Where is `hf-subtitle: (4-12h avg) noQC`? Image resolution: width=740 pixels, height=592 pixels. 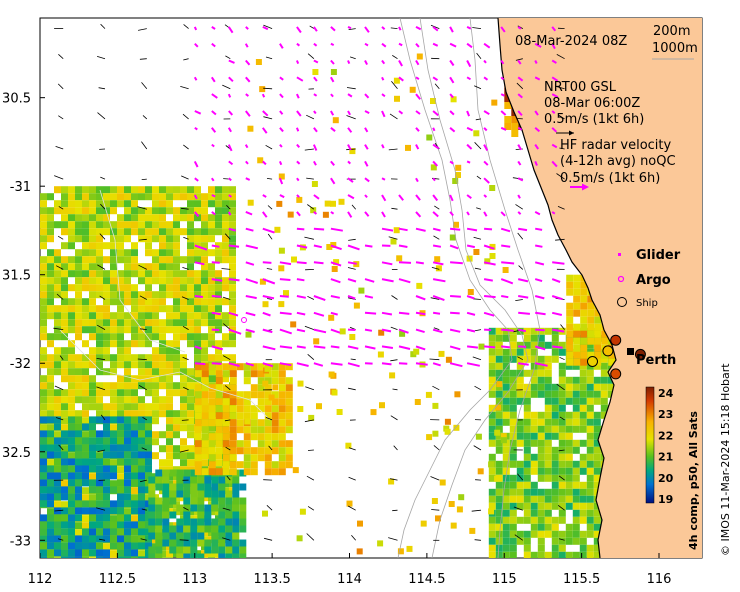 hf-subtitle: (4-12h avg) noQC is located at coordinates (618, 161).